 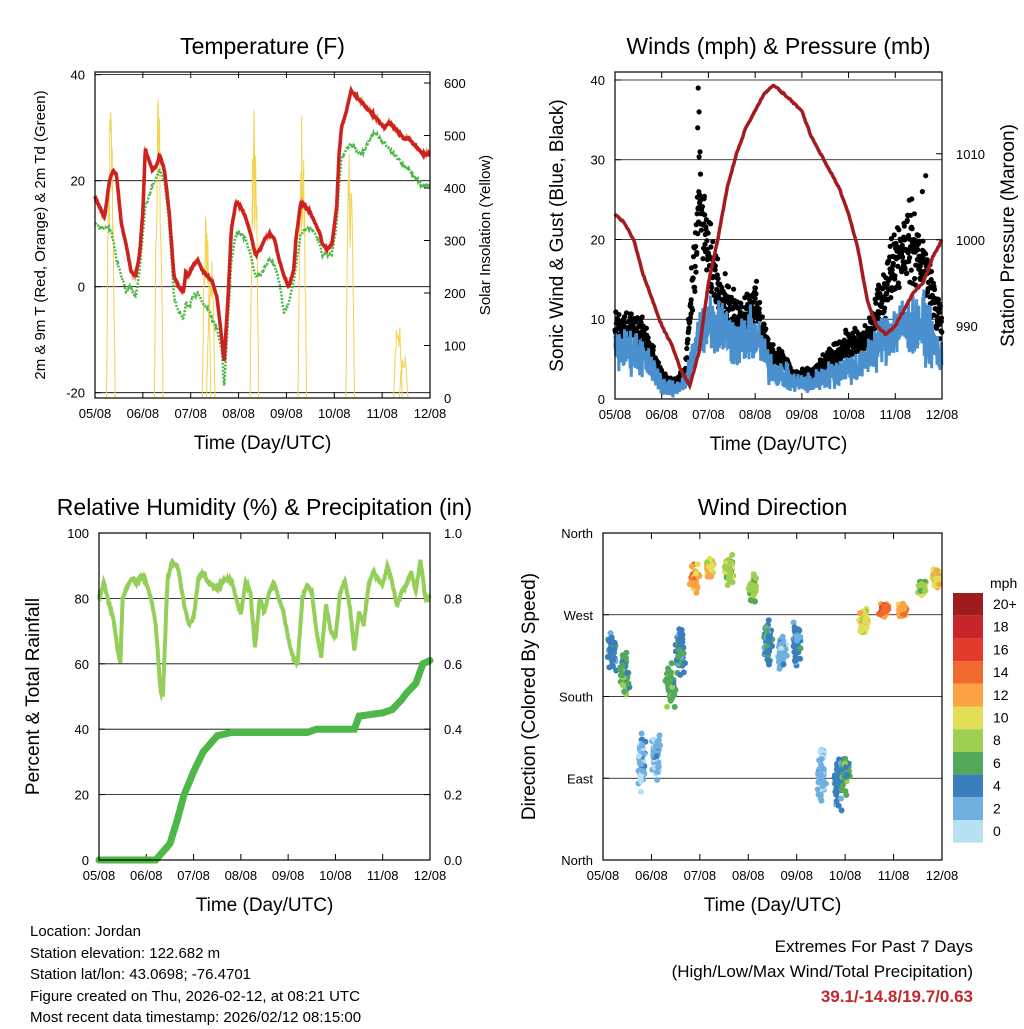 I want to click on colorbar-label: 4, so click(x=997, y=786).